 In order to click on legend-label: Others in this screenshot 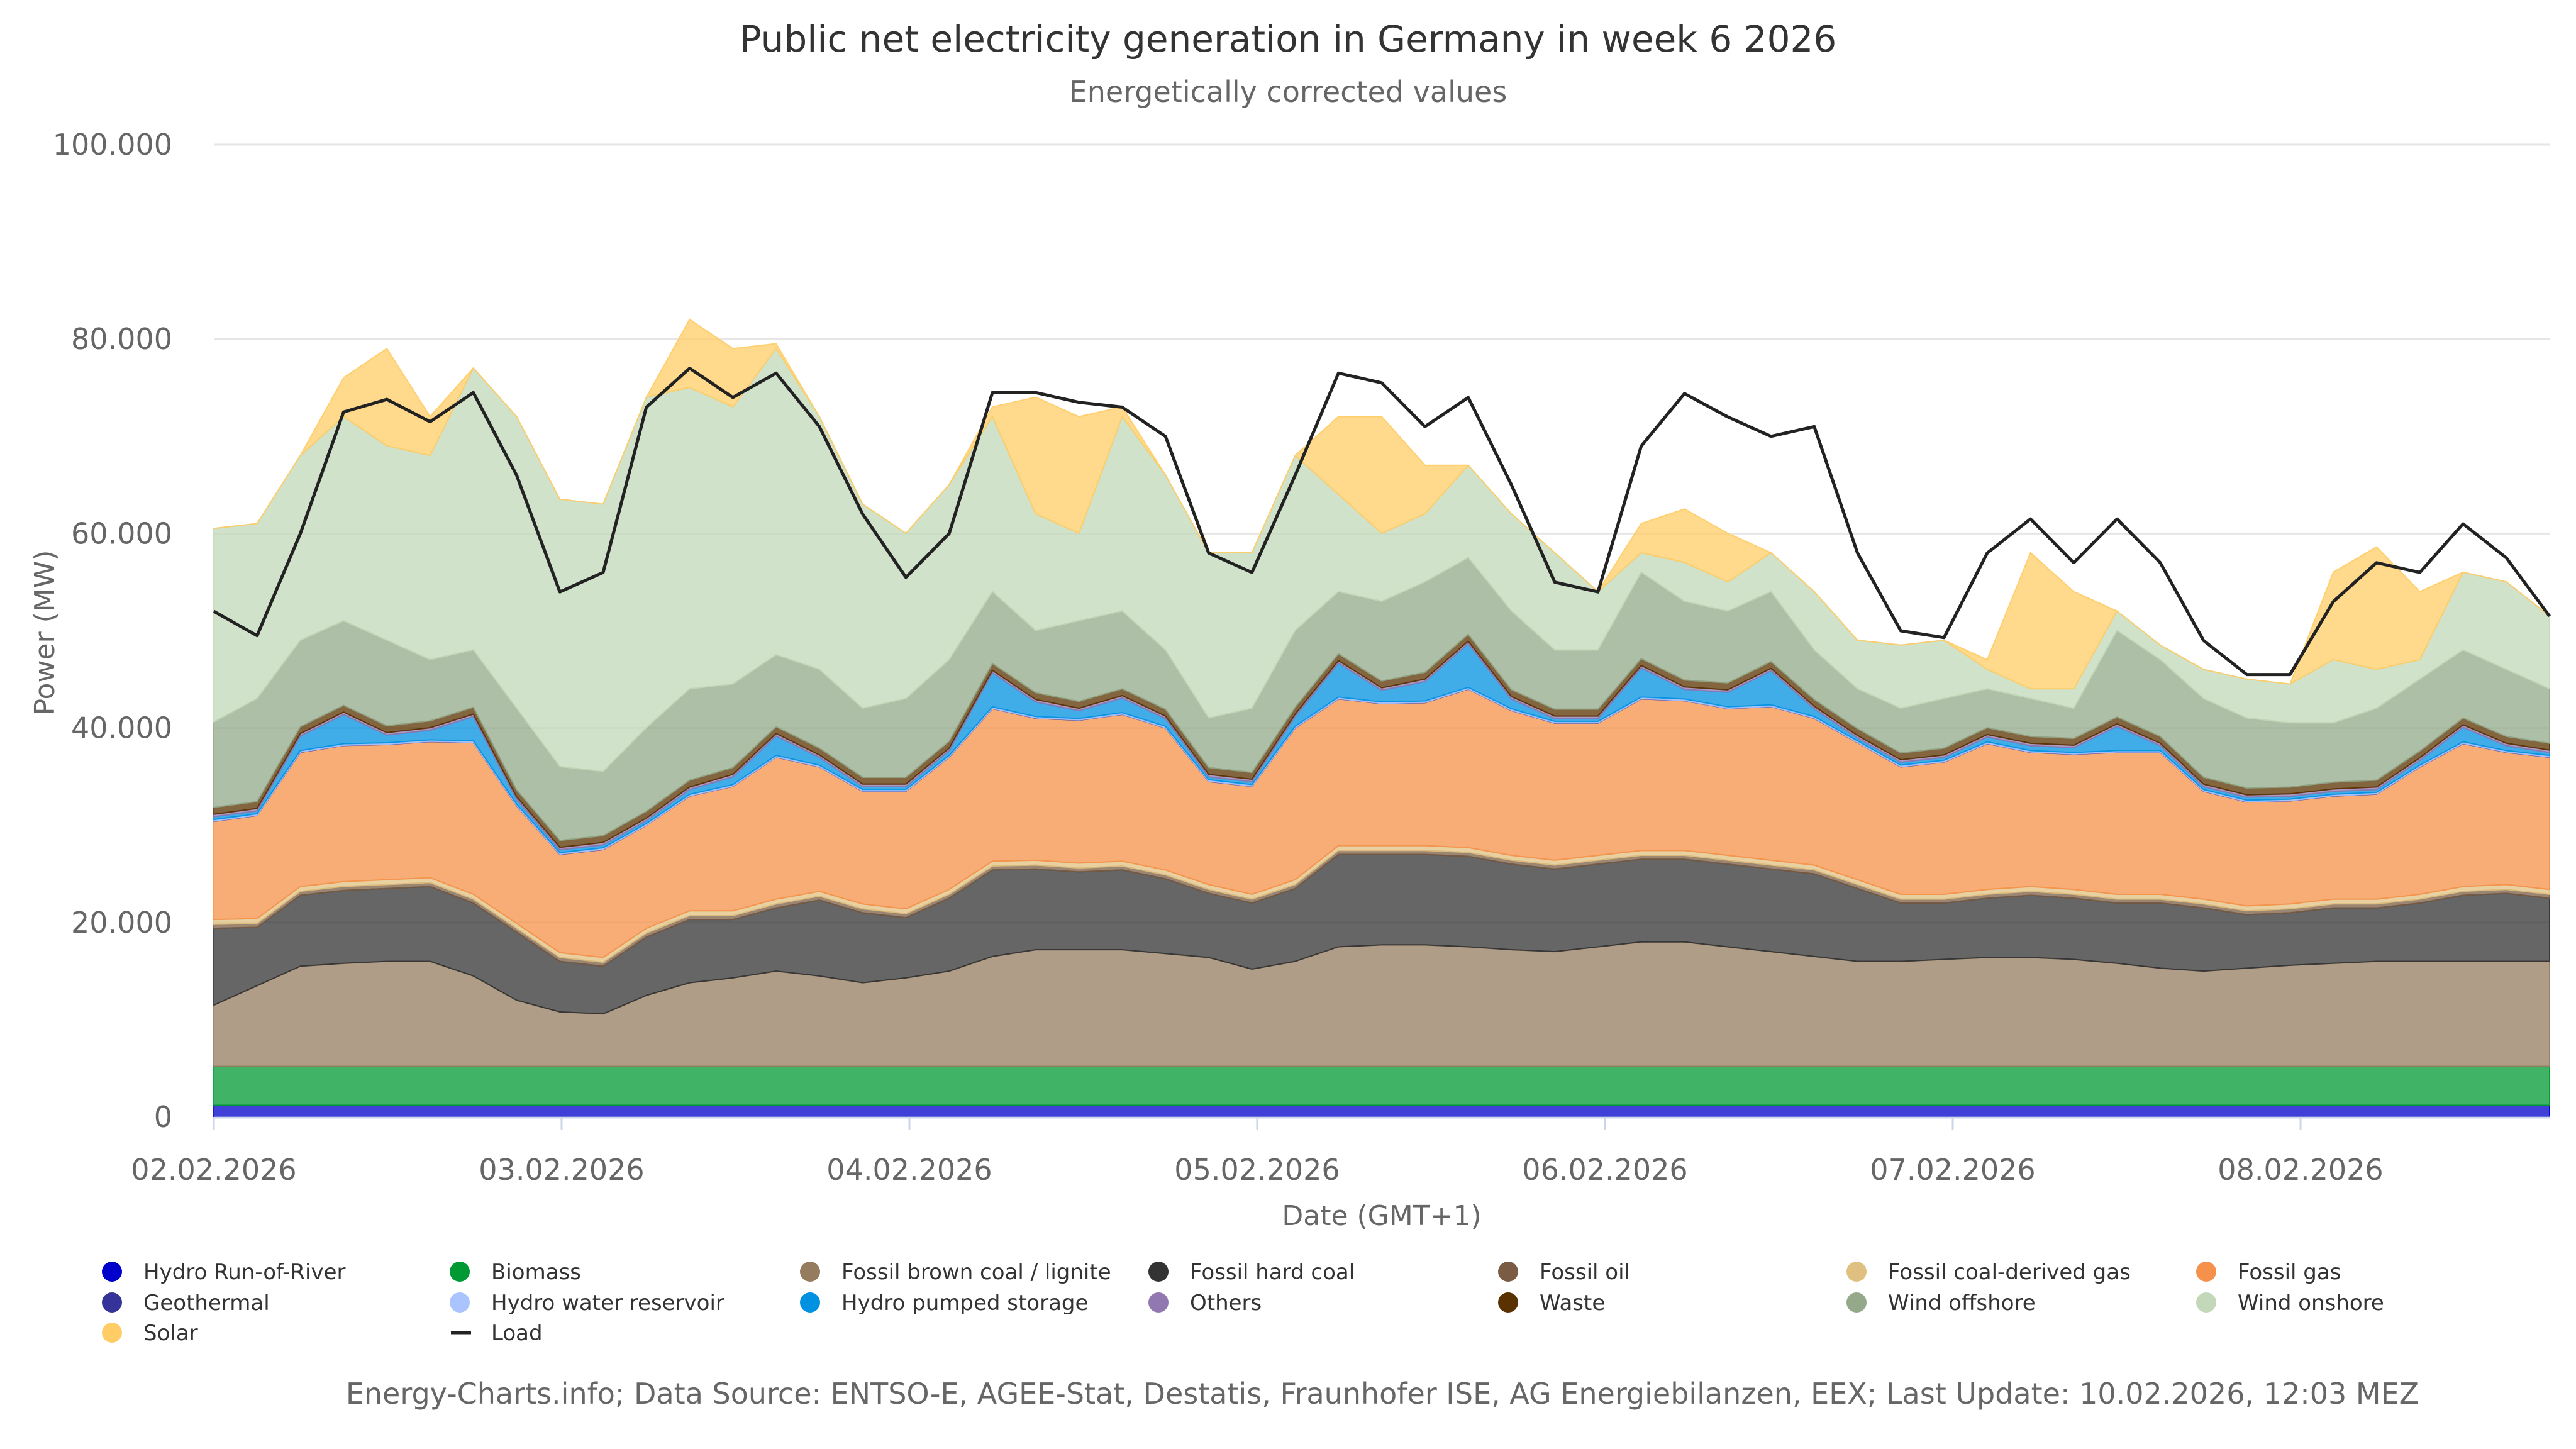, I will do `click(1226, 1303)`.